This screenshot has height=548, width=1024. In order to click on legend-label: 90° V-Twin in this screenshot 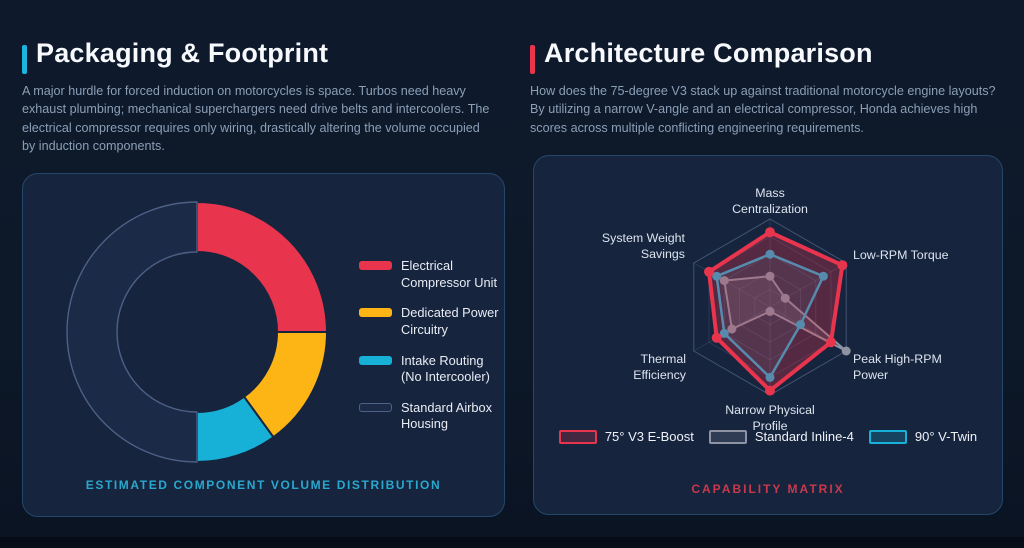, I will do `click(946, 436)`.